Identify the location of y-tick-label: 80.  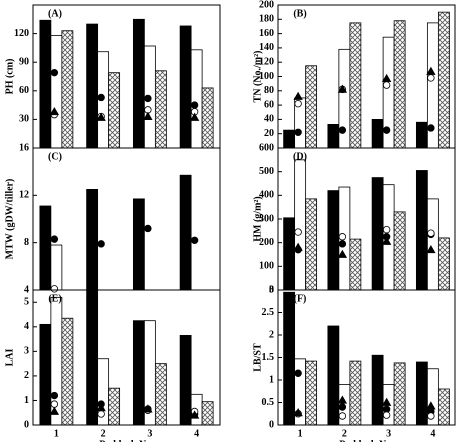
(269, 90).